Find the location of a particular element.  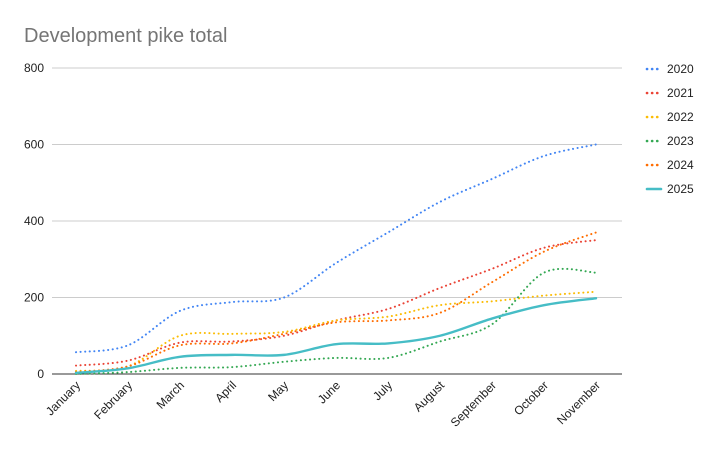

legend-label: 2022 is located at coordinates (680, 117).